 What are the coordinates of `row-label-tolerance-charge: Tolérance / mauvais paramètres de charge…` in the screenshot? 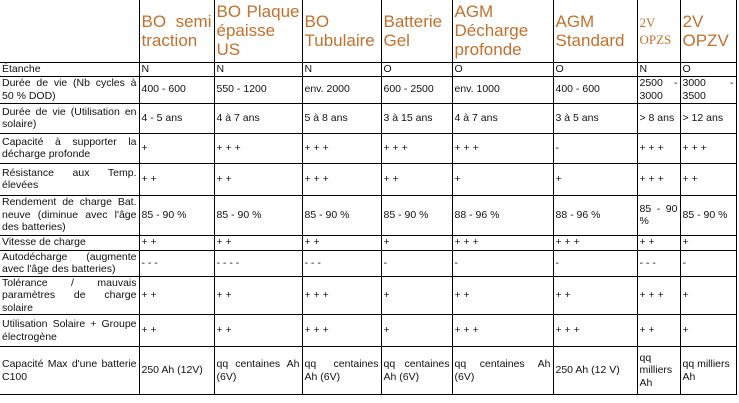 It's located at (70, 295).